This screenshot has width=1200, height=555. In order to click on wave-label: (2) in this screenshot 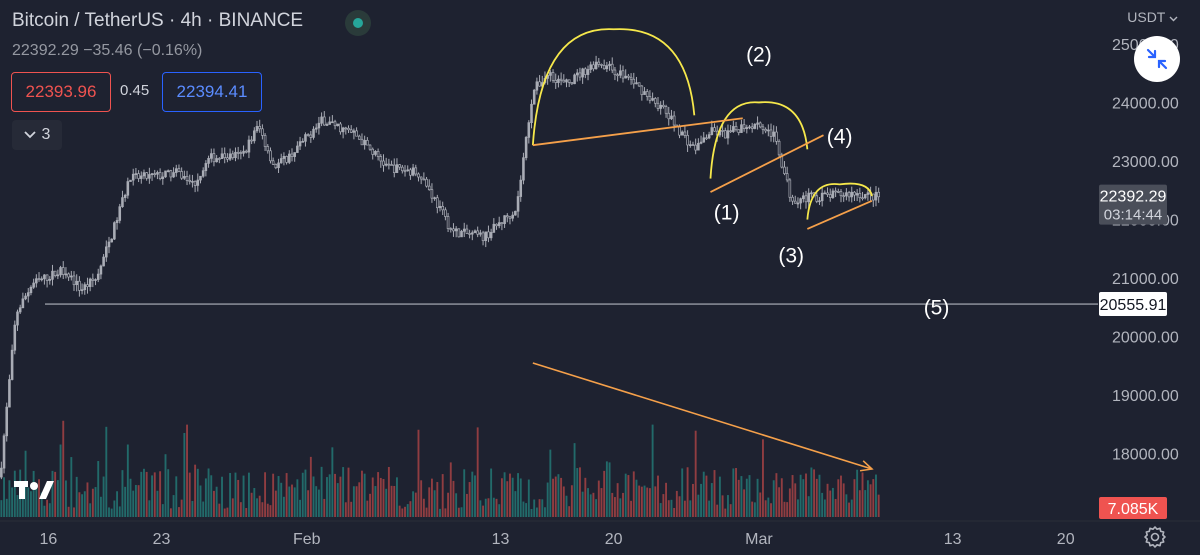, I will do `click(759, 54)`.